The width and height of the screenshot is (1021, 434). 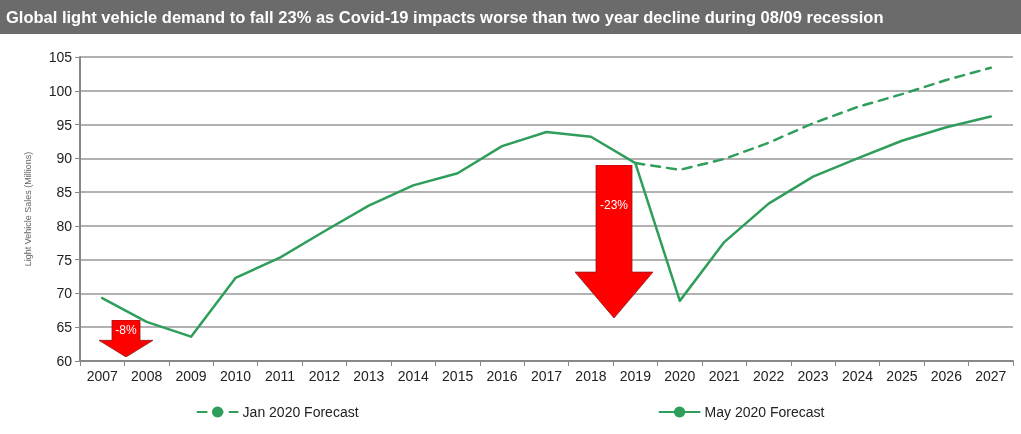 What do you see at coordinates (64, 293) in the screenshot?
I see `y-tick-label: 70` at bounding box center [64, 293].